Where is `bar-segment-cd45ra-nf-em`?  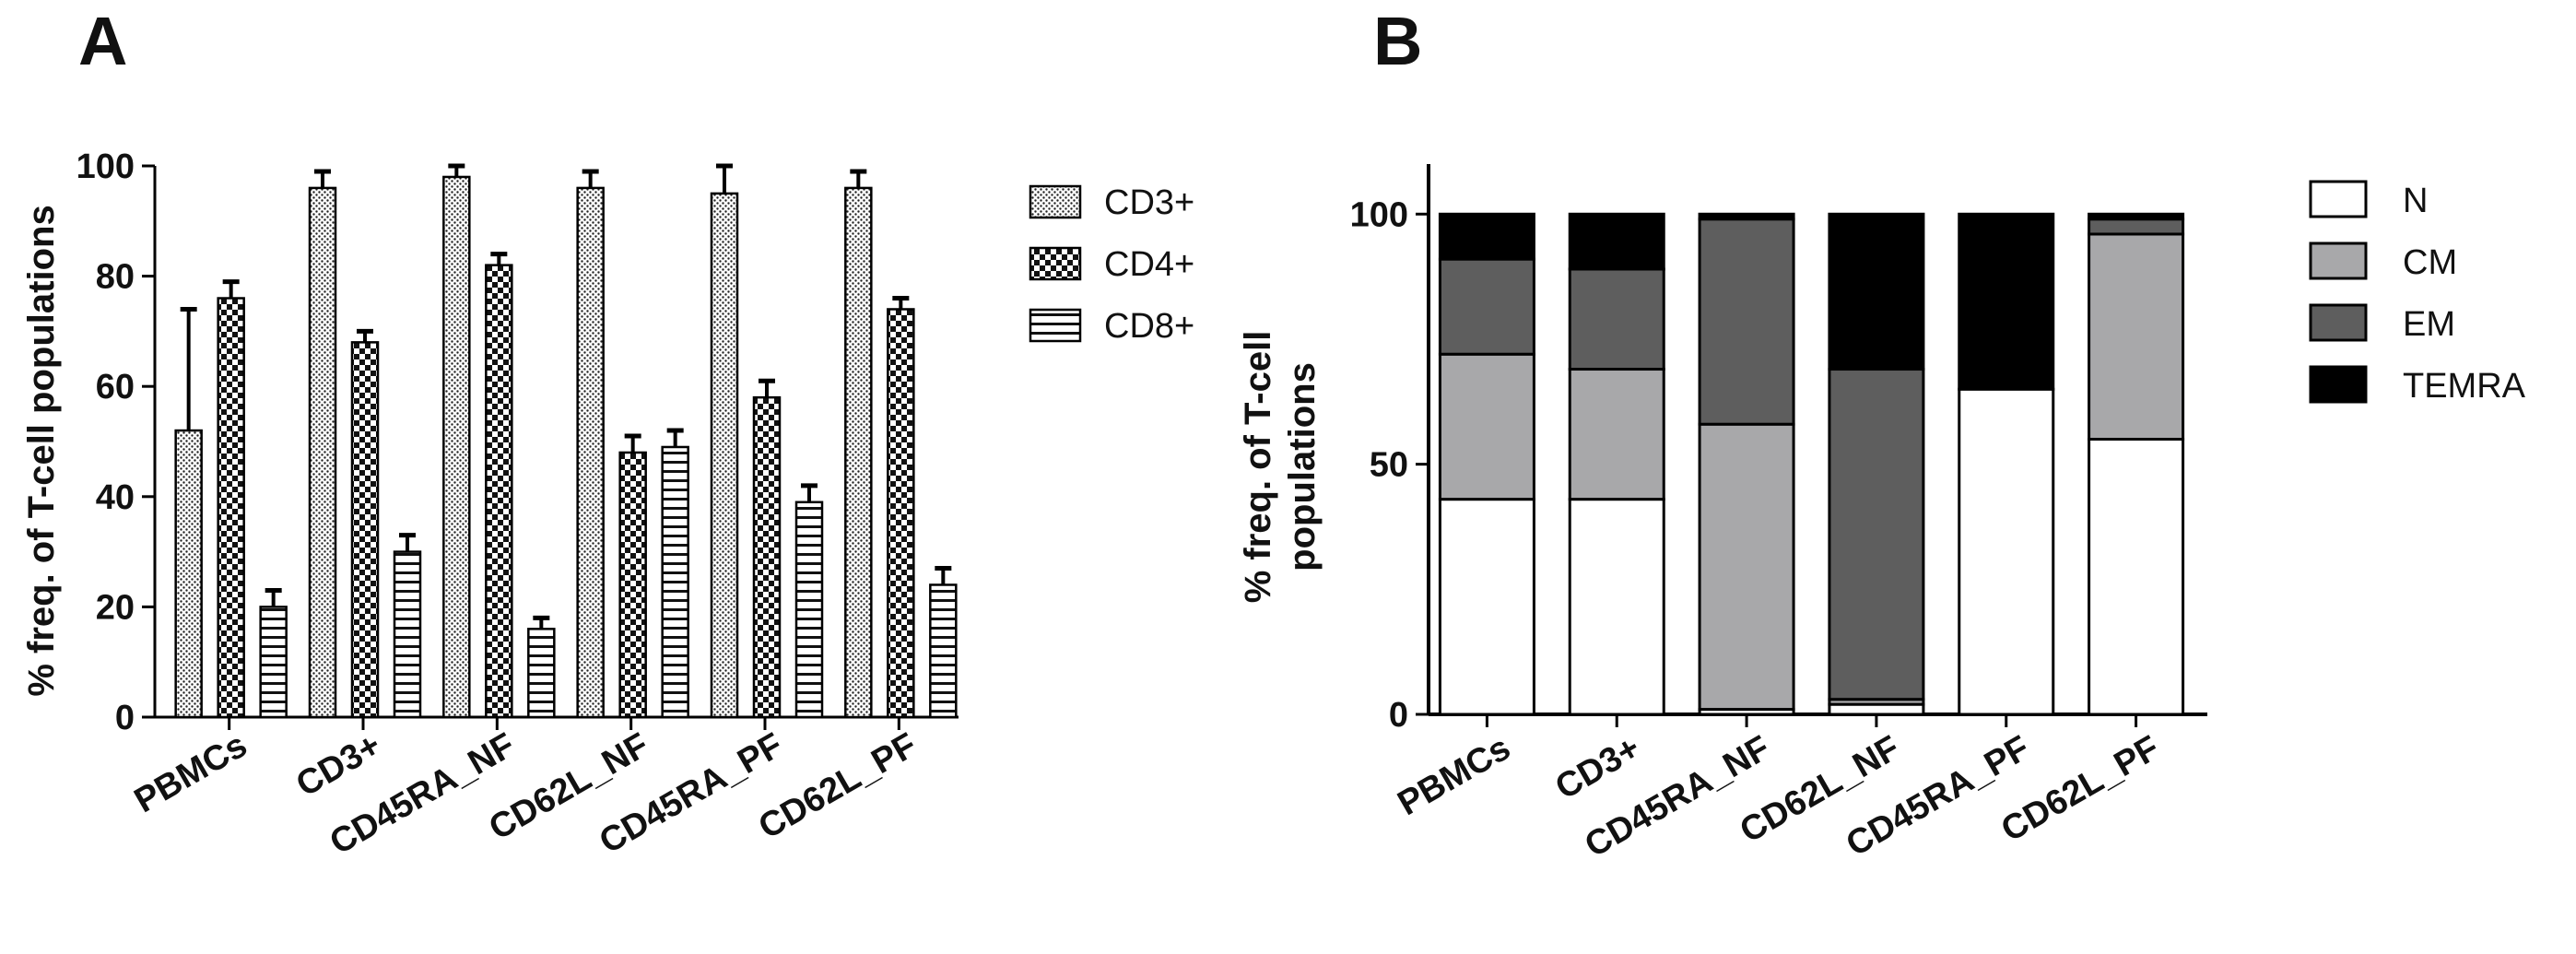 bar-segment-cd45ra-nf-em is located at coordinates (1746, 322).